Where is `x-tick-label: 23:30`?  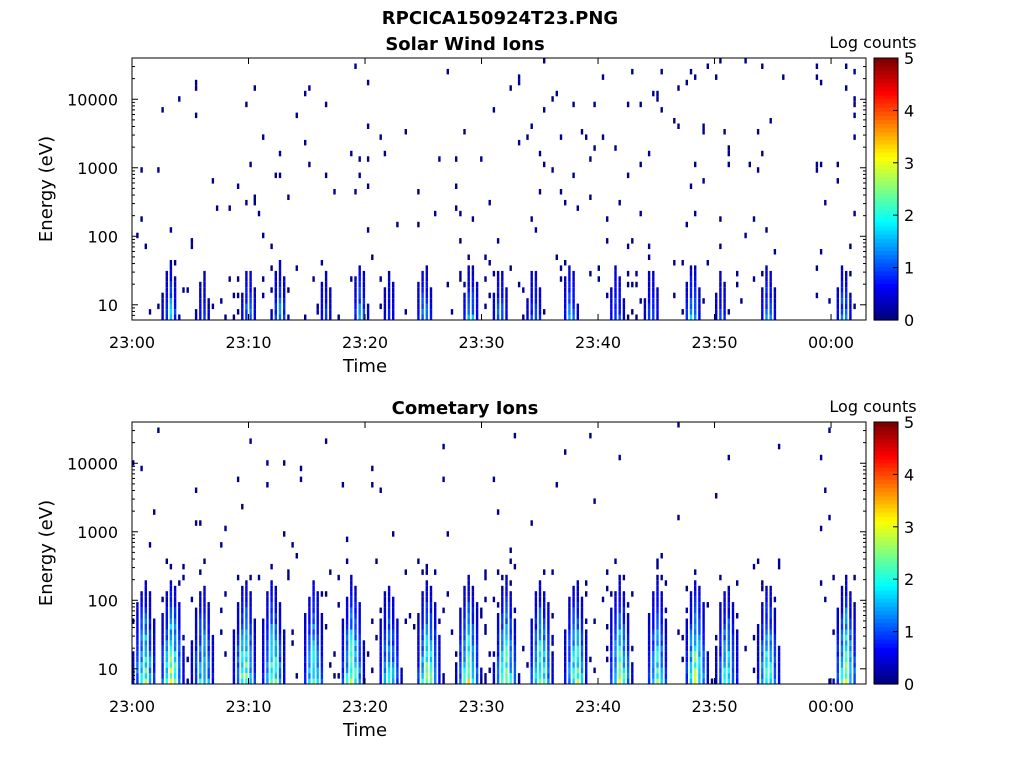
x-tick-label: 23:30 is located at coordinates (481, 706).